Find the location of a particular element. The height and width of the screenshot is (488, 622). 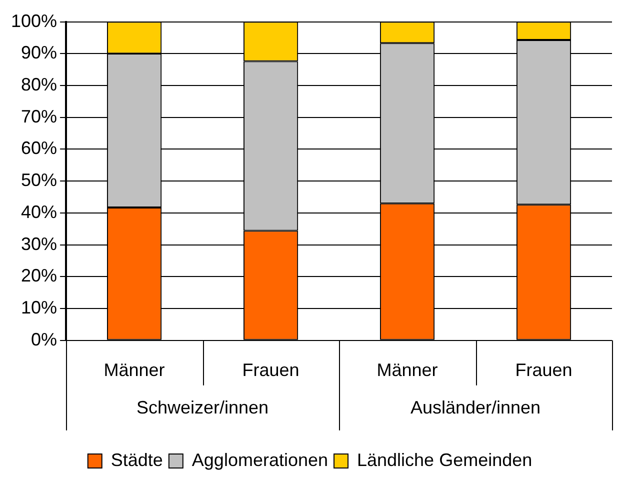

y-tick-label: 0% is located at coordinates (44, 339).